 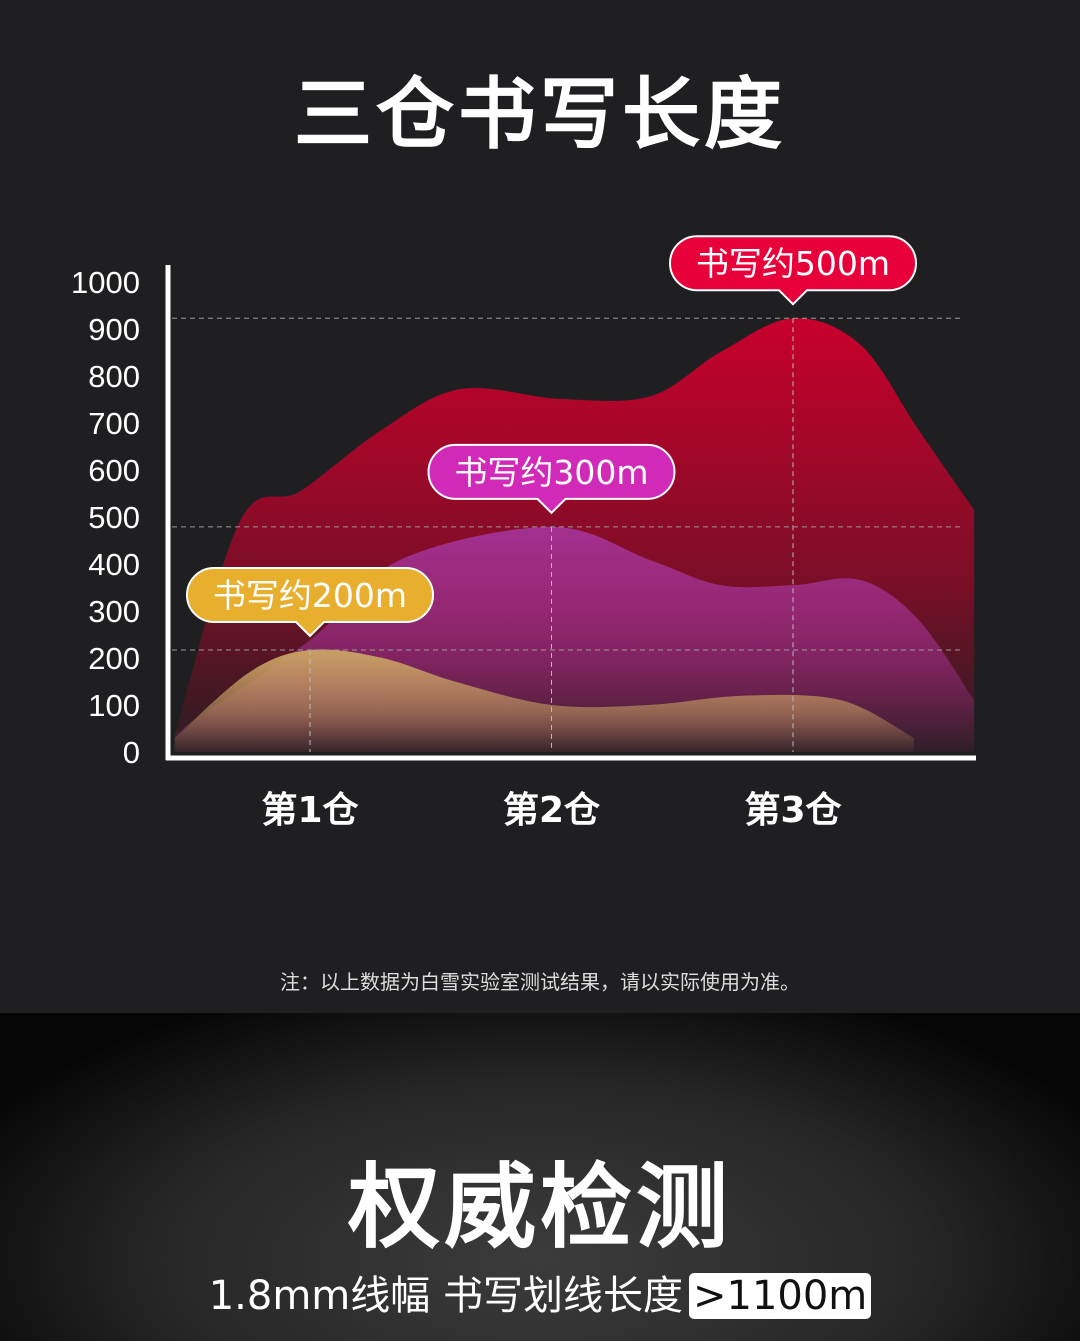 What do you see at coordinates (539, 1207) in the screenshot?
I see `section-title: 权威检测` at bounding box center [539, 1207].